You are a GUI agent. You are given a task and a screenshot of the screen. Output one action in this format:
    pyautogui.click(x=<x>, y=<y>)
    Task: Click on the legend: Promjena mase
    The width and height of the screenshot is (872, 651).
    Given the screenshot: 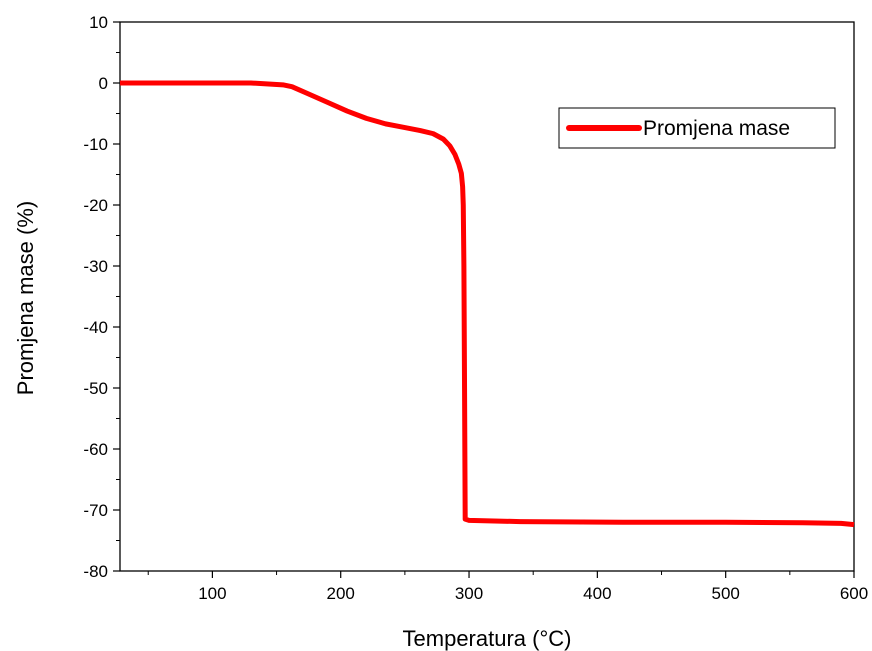 What is the action you would take?
    pyautogui.click(x=697, y=128)
    